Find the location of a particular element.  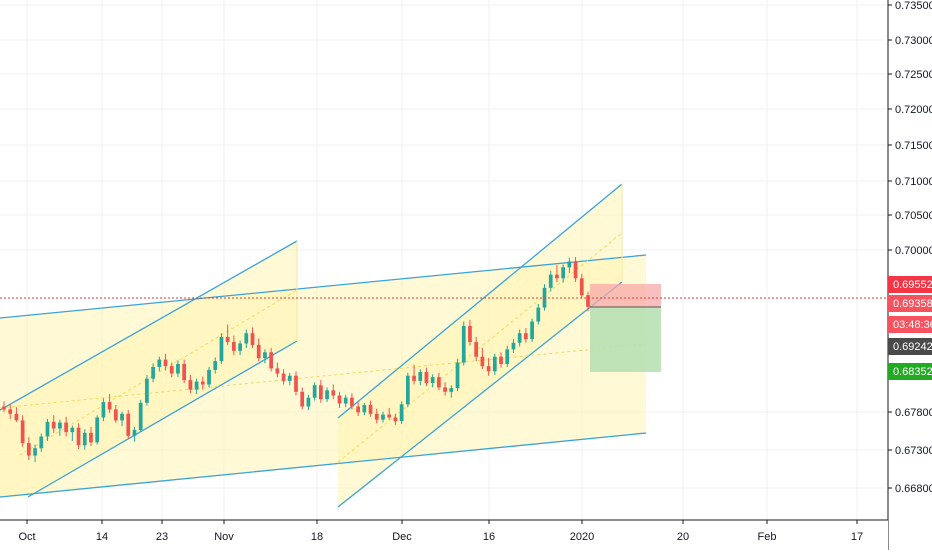

y-tick-label: 0.67800 is located at coordinates (913, 413).